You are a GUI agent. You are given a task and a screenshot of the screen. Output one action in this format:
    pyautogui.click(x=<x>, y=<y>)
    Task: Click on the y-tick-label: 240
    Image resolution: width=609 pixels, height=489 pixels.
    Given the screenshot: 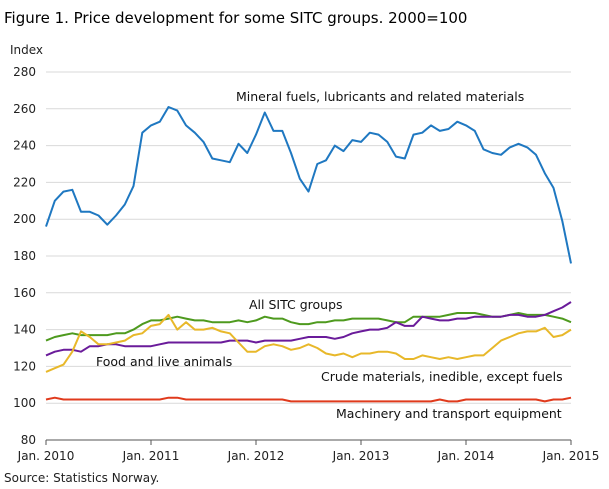 What is the action you would take?
    pyautogui.click(x=24, y=146)
    